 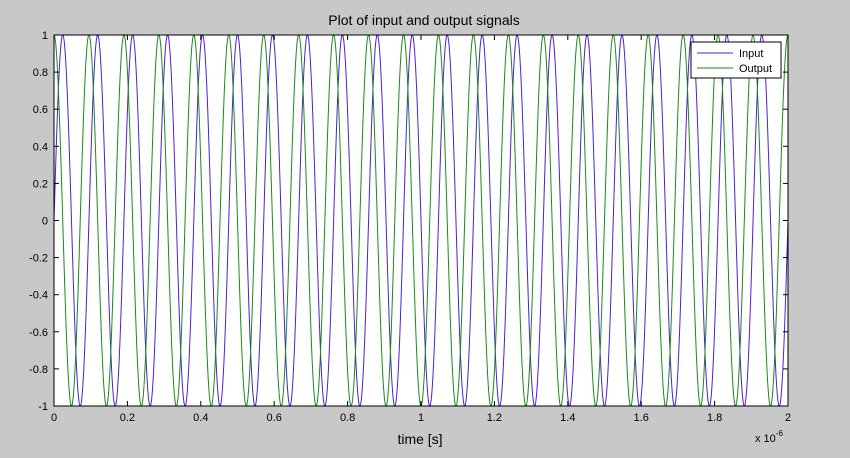 I want to click on legend: Input Output, so click(x=736, y=60).